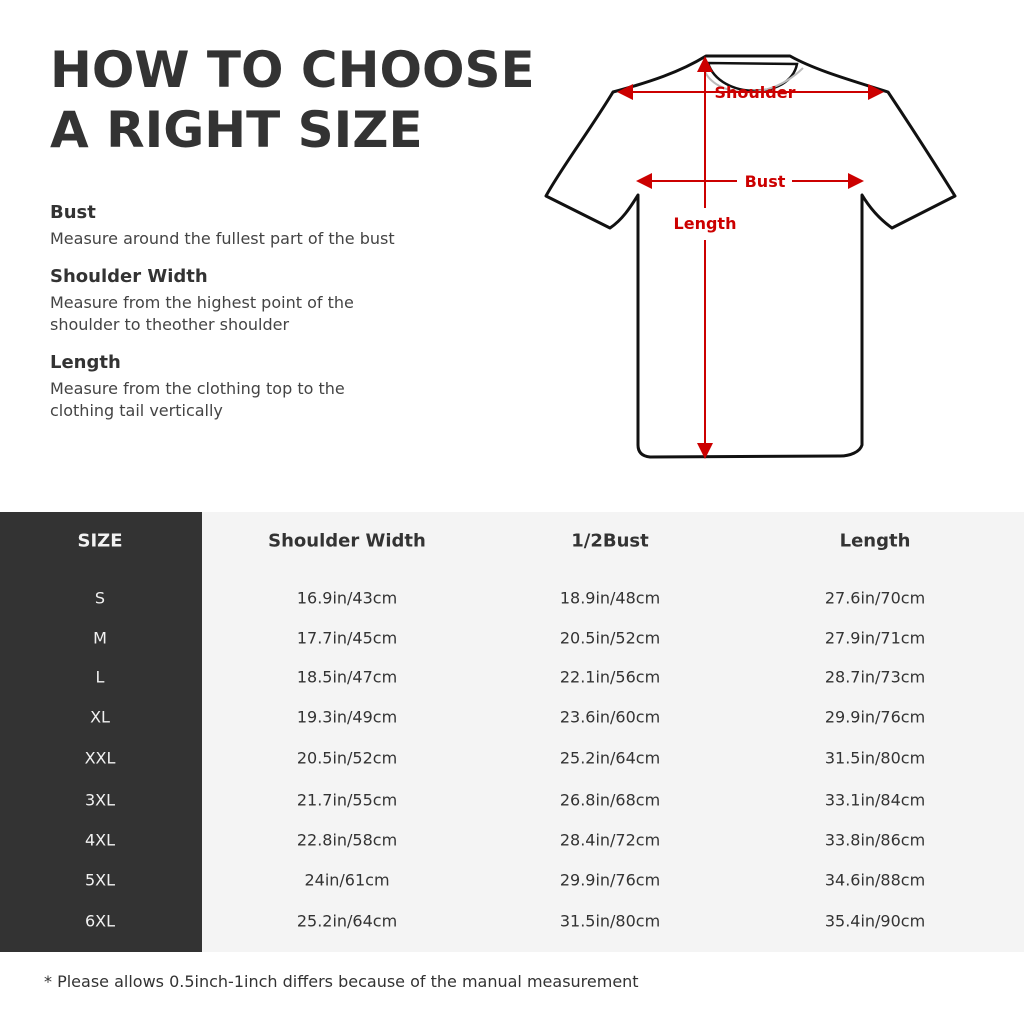 Image resolution: width=1024 pixels, height=1024 pixels. Describe the element at coordinates (100, 800) in the screenshot. I see `size-cell: 3XL` at that location.